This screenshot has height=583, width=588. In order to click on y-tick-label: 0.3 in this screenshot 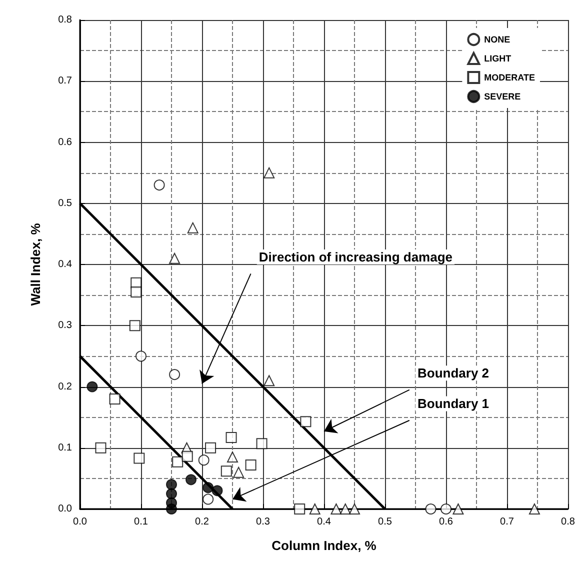, I will do `click(65, 326)`.